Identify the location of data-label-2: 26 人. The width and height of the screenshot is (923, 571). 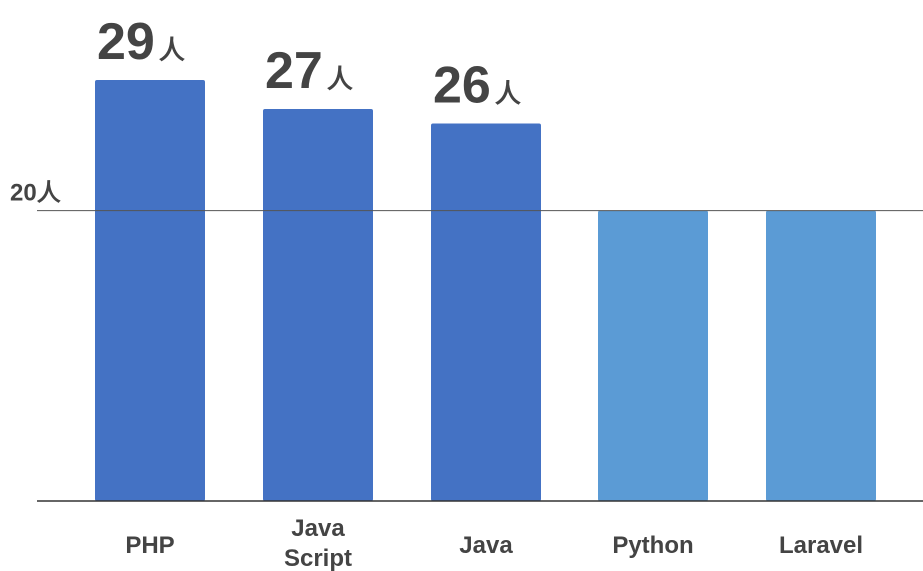
(477, 86).